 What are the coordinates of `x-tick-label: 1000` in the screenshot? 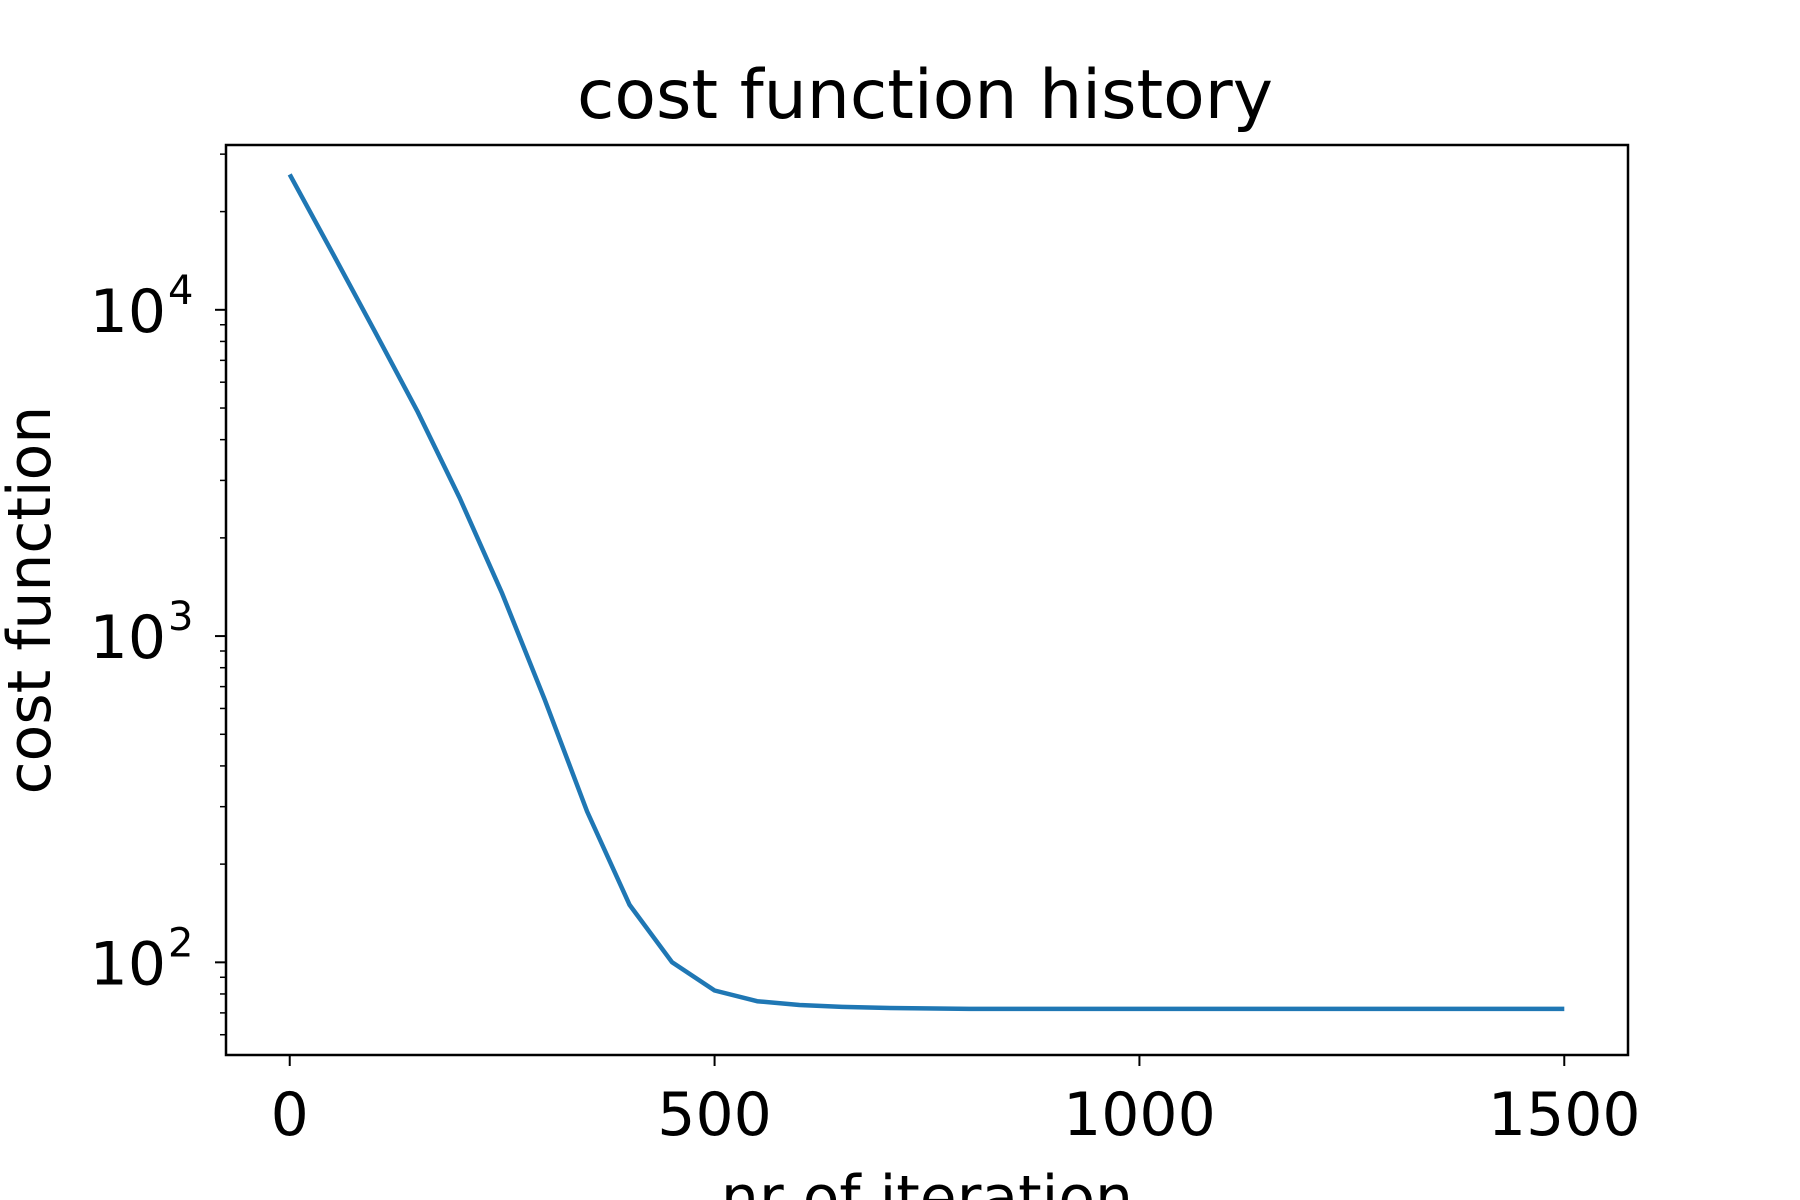 It's located at (1139, 1115).